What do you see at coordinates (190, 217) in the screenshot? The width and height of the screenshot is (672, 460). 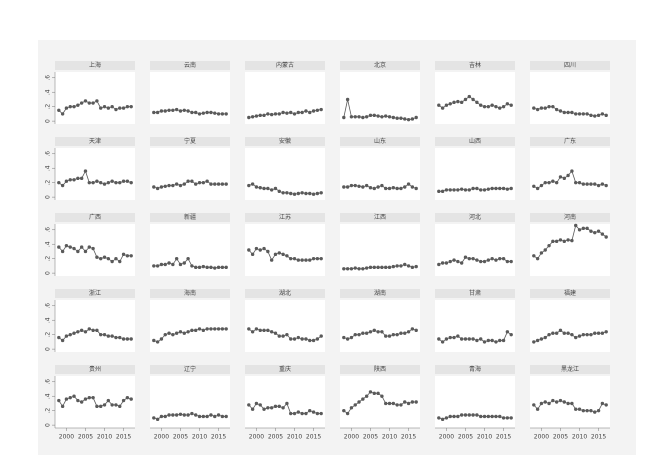 I see `panel-title: 新疆` at bounding box center [190, 217].